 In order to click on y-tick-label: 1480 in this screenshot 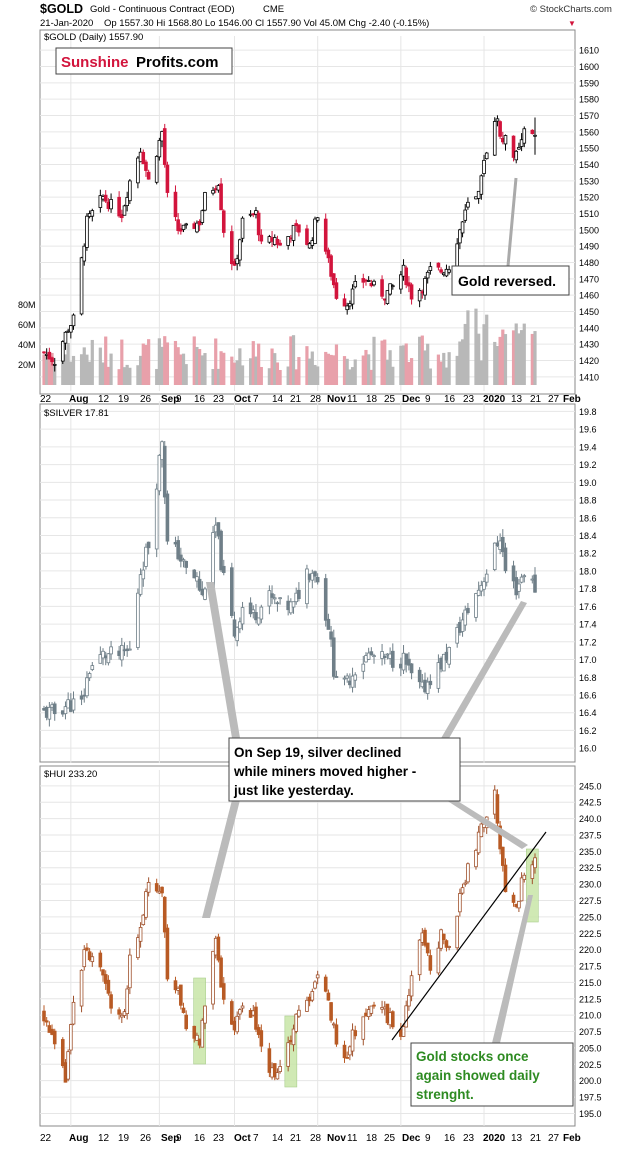, I will do `click(589, 263)`.